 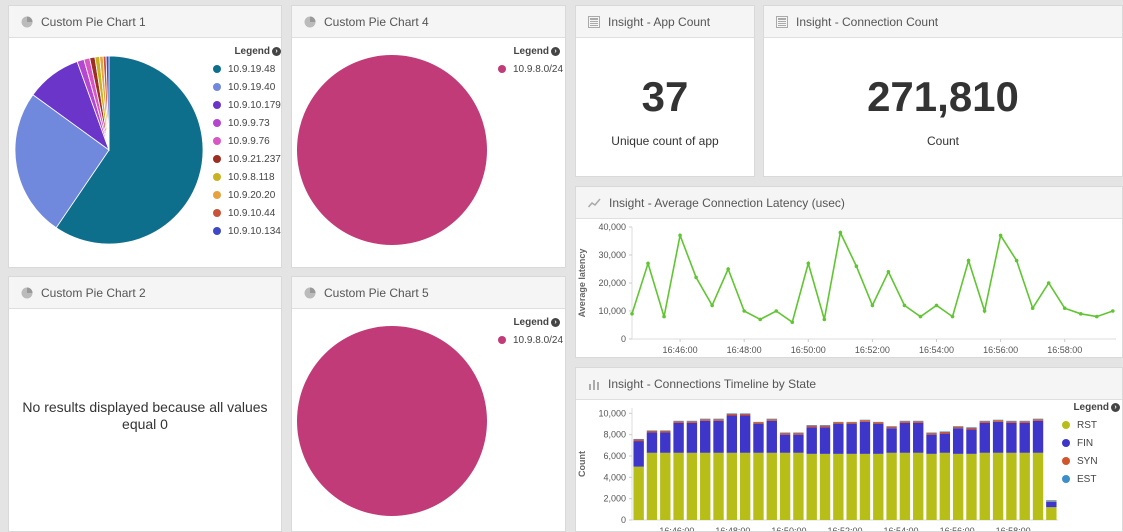 What do you see at coordinates (665, 22) in the screenshot?
I see `panel-header: Insight - App Count` at bounding box center [665, 22].